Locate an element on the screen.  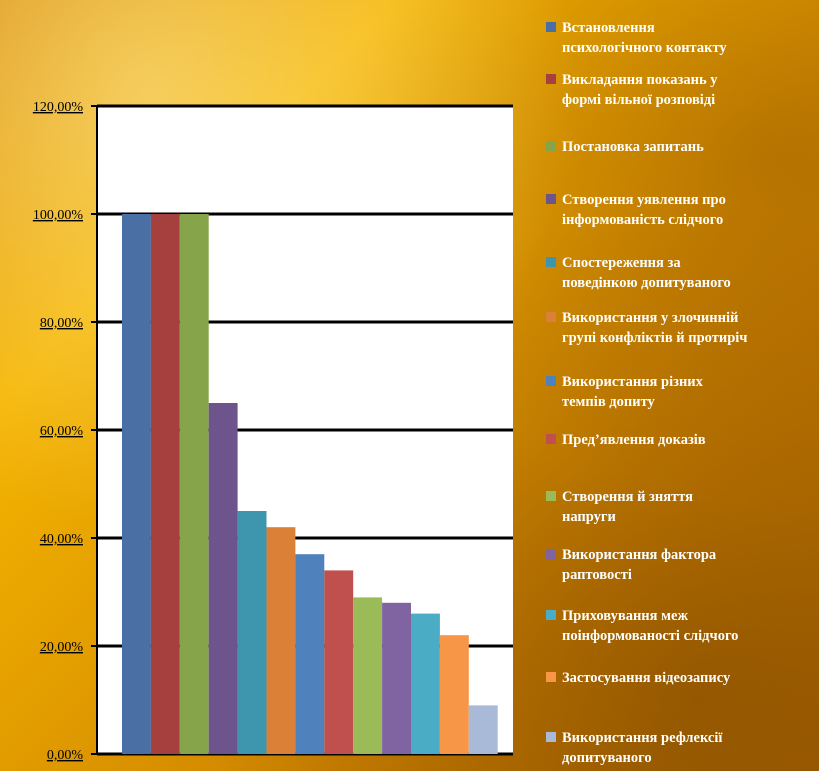
legend-label: Використання різних темпів допиту is located at coordinates (633, 392).